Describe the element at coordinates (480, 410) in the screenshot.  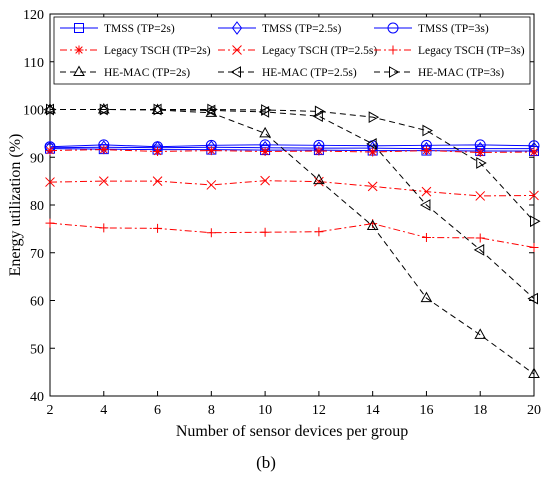
I see `x-tick-label: 18` at that location.